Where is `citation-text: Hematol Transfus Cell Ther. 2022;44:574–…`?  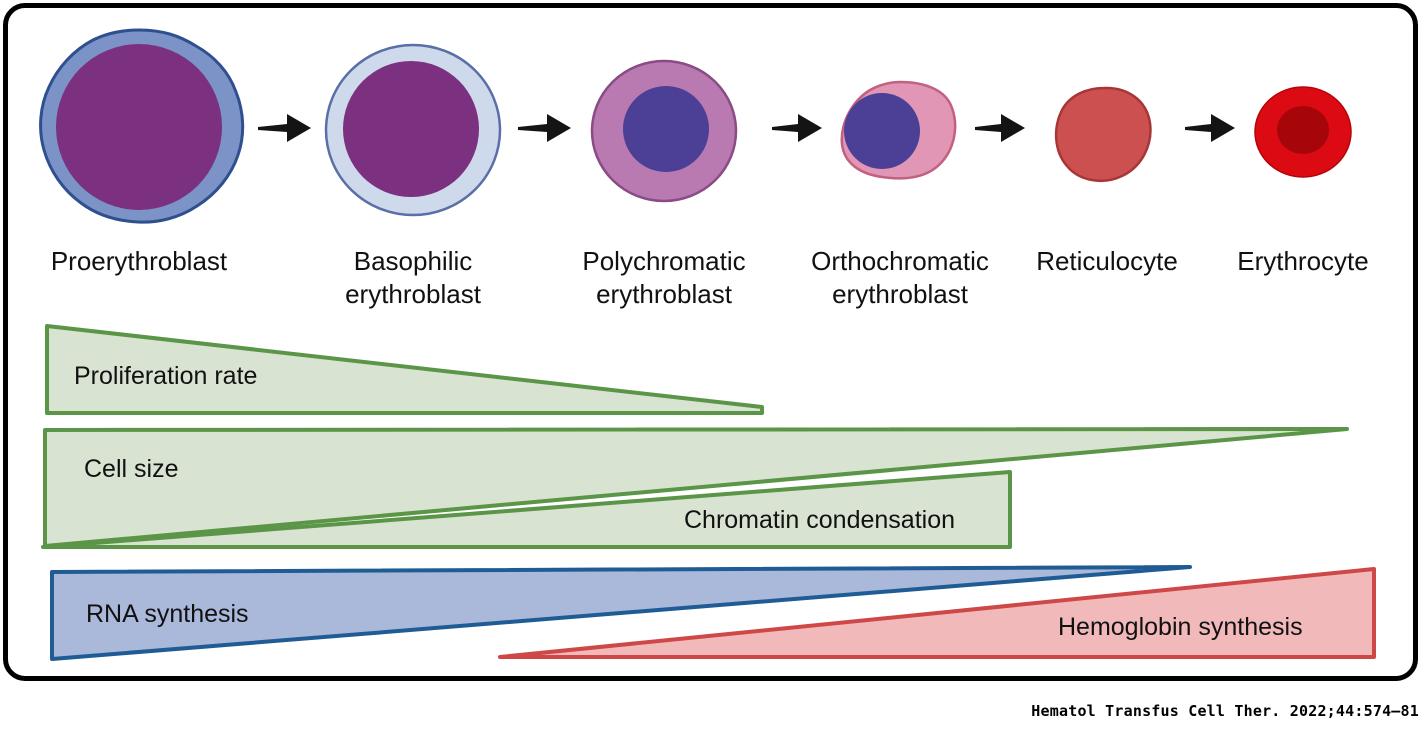
citation-text: Hematol Transfus Cell Ther. 2022;44:574–… is located at coordinates (1225, 711).